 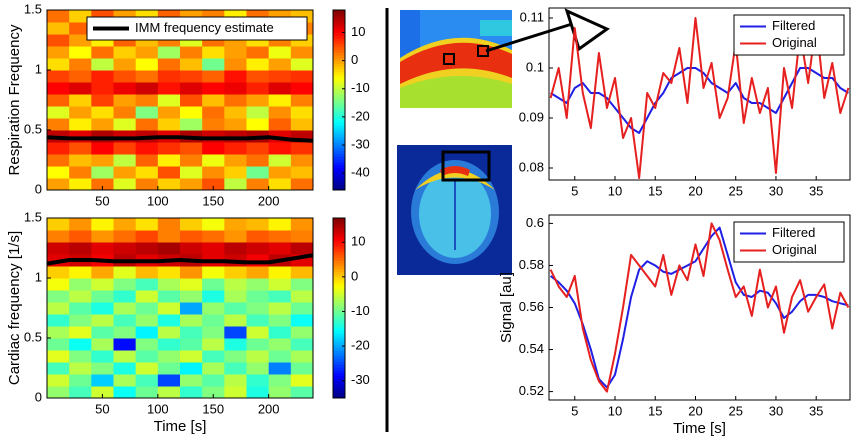 What do you see at coordinates (816, 410) in the screenshot?
I see `x-tick-label: 35` at bounding box center [816, 410].